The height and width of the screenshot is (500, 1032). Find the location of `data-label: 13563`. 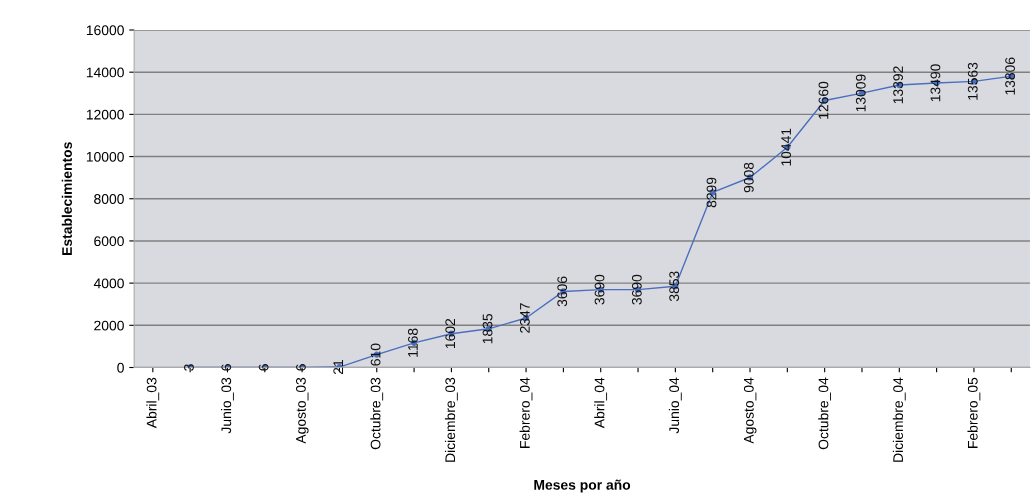

data-label: 13563 is located at coordinates (972, 81).